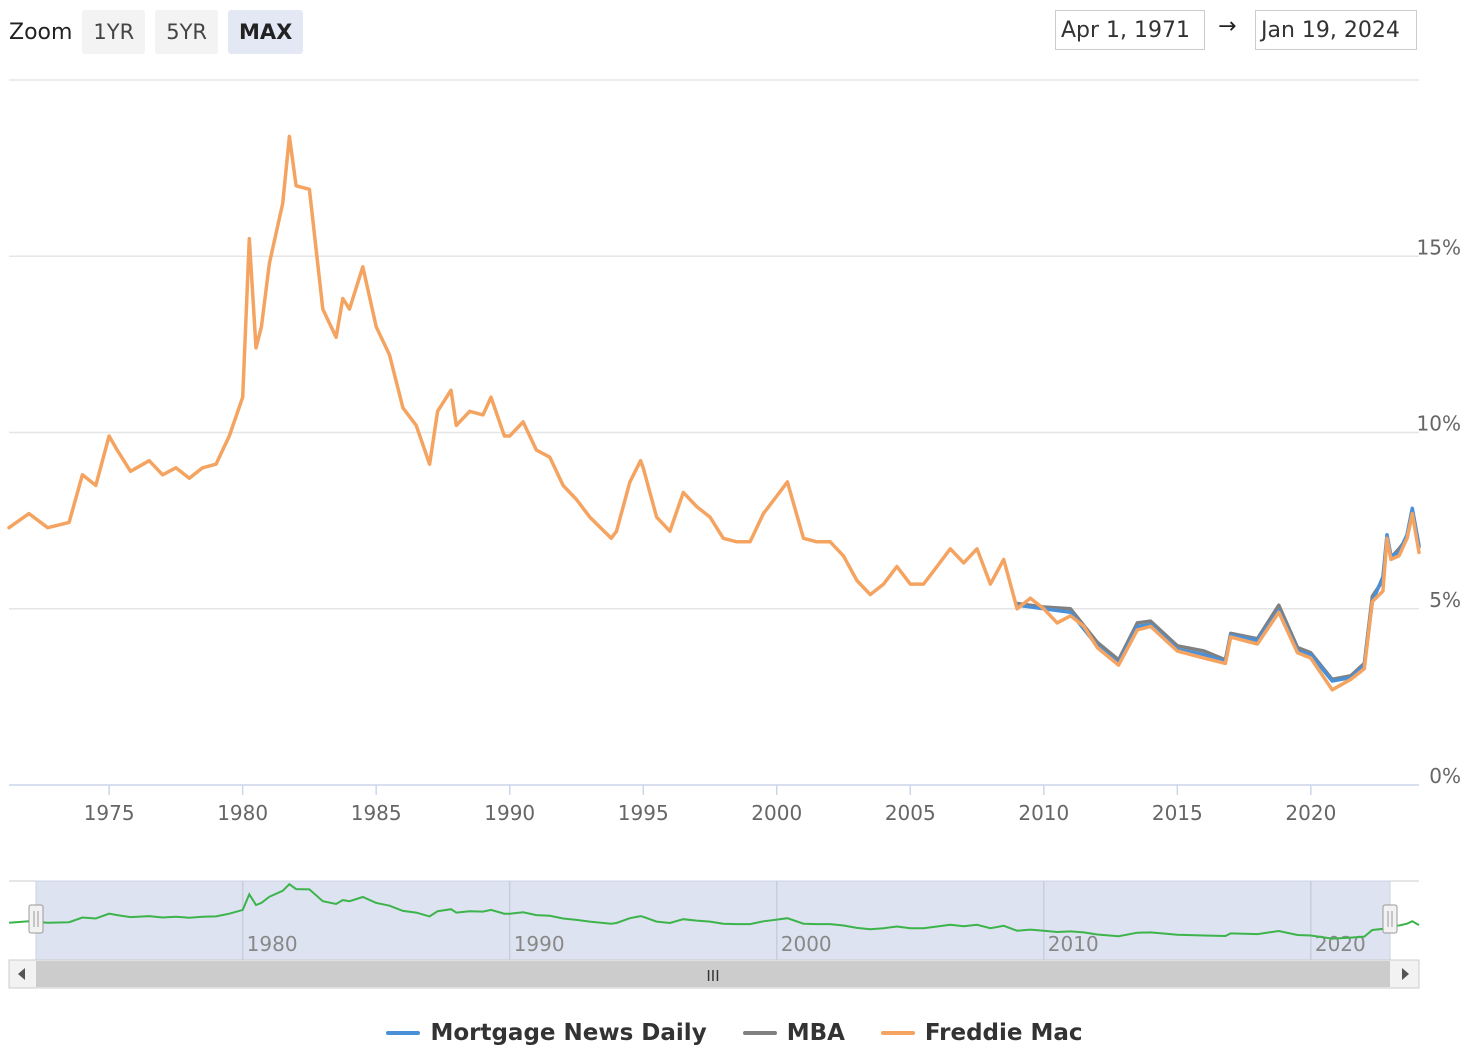  I want to click on legend-item-freddie-mac: Freddie Mac, so click(981, 1033).